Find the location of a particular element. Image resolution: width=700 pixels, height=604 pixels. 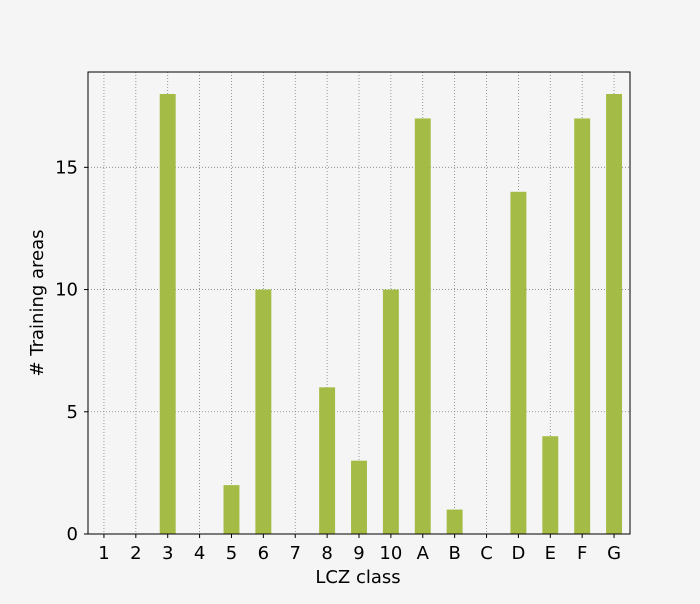

x-tick-label: 5 is located at coordinates (231, 553).